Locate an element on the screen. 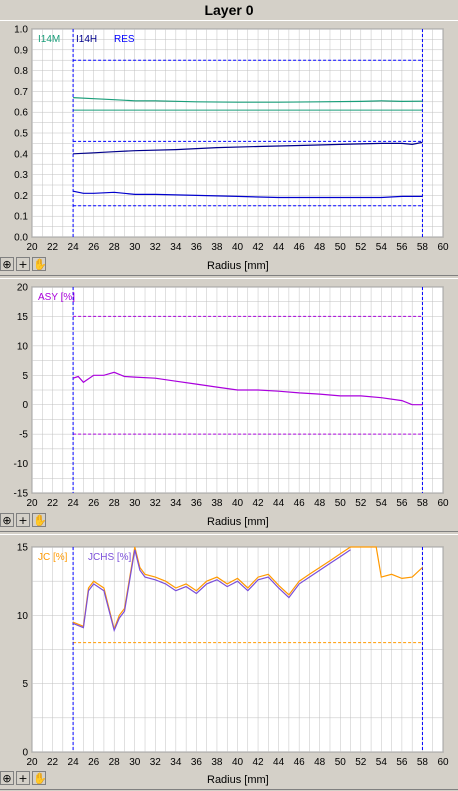 Image resolution: width=458 pixels, height=791 pixels. y-tick-label: 0.3 is located at coordinates (21, 175).